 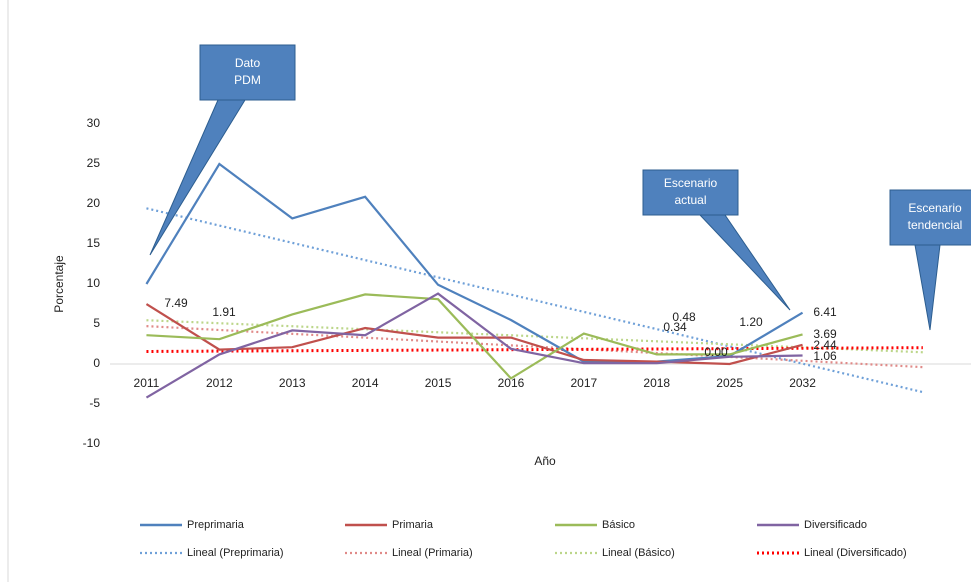 I want to click on data-label: 2.44, so click(x=825, y=345).